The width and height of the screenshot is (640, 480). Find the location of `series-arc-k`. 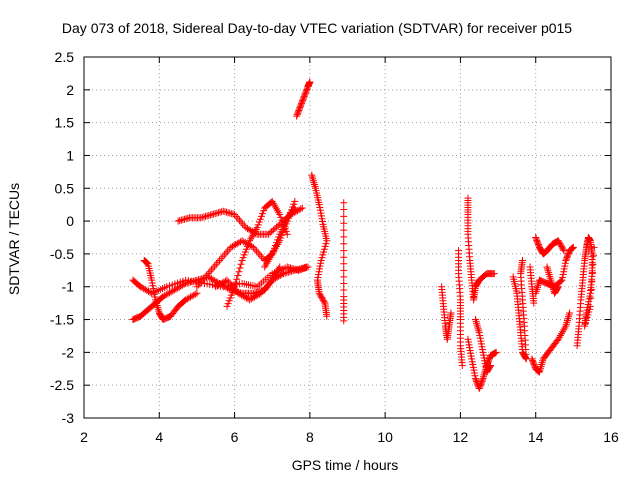

series-arc-k is located at coordinates (344, 262).